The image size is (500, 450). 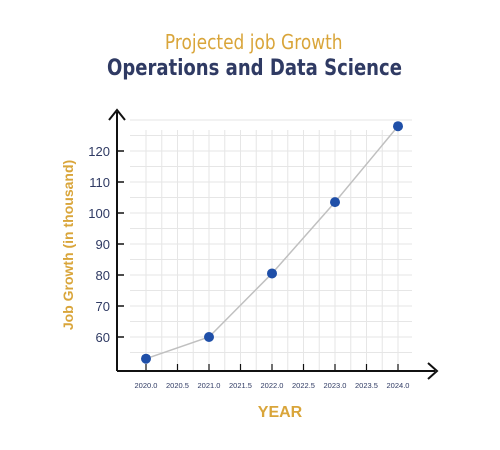 What do you see at coordinates (272, 385) in the screenshot?
I see `x-tick-label: 2022.0` at bounding box center [272, 385].